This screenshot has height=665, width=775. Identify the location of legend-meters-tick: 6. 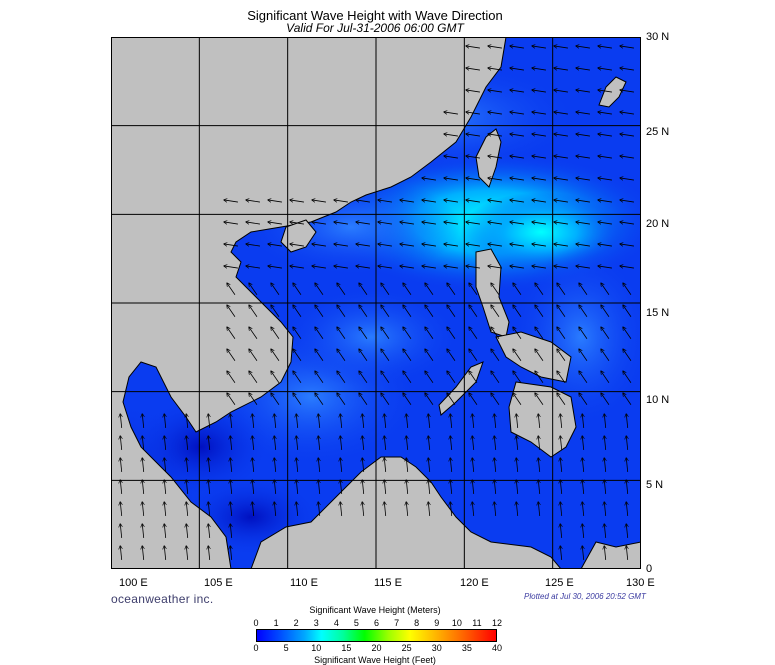
(376, 623).